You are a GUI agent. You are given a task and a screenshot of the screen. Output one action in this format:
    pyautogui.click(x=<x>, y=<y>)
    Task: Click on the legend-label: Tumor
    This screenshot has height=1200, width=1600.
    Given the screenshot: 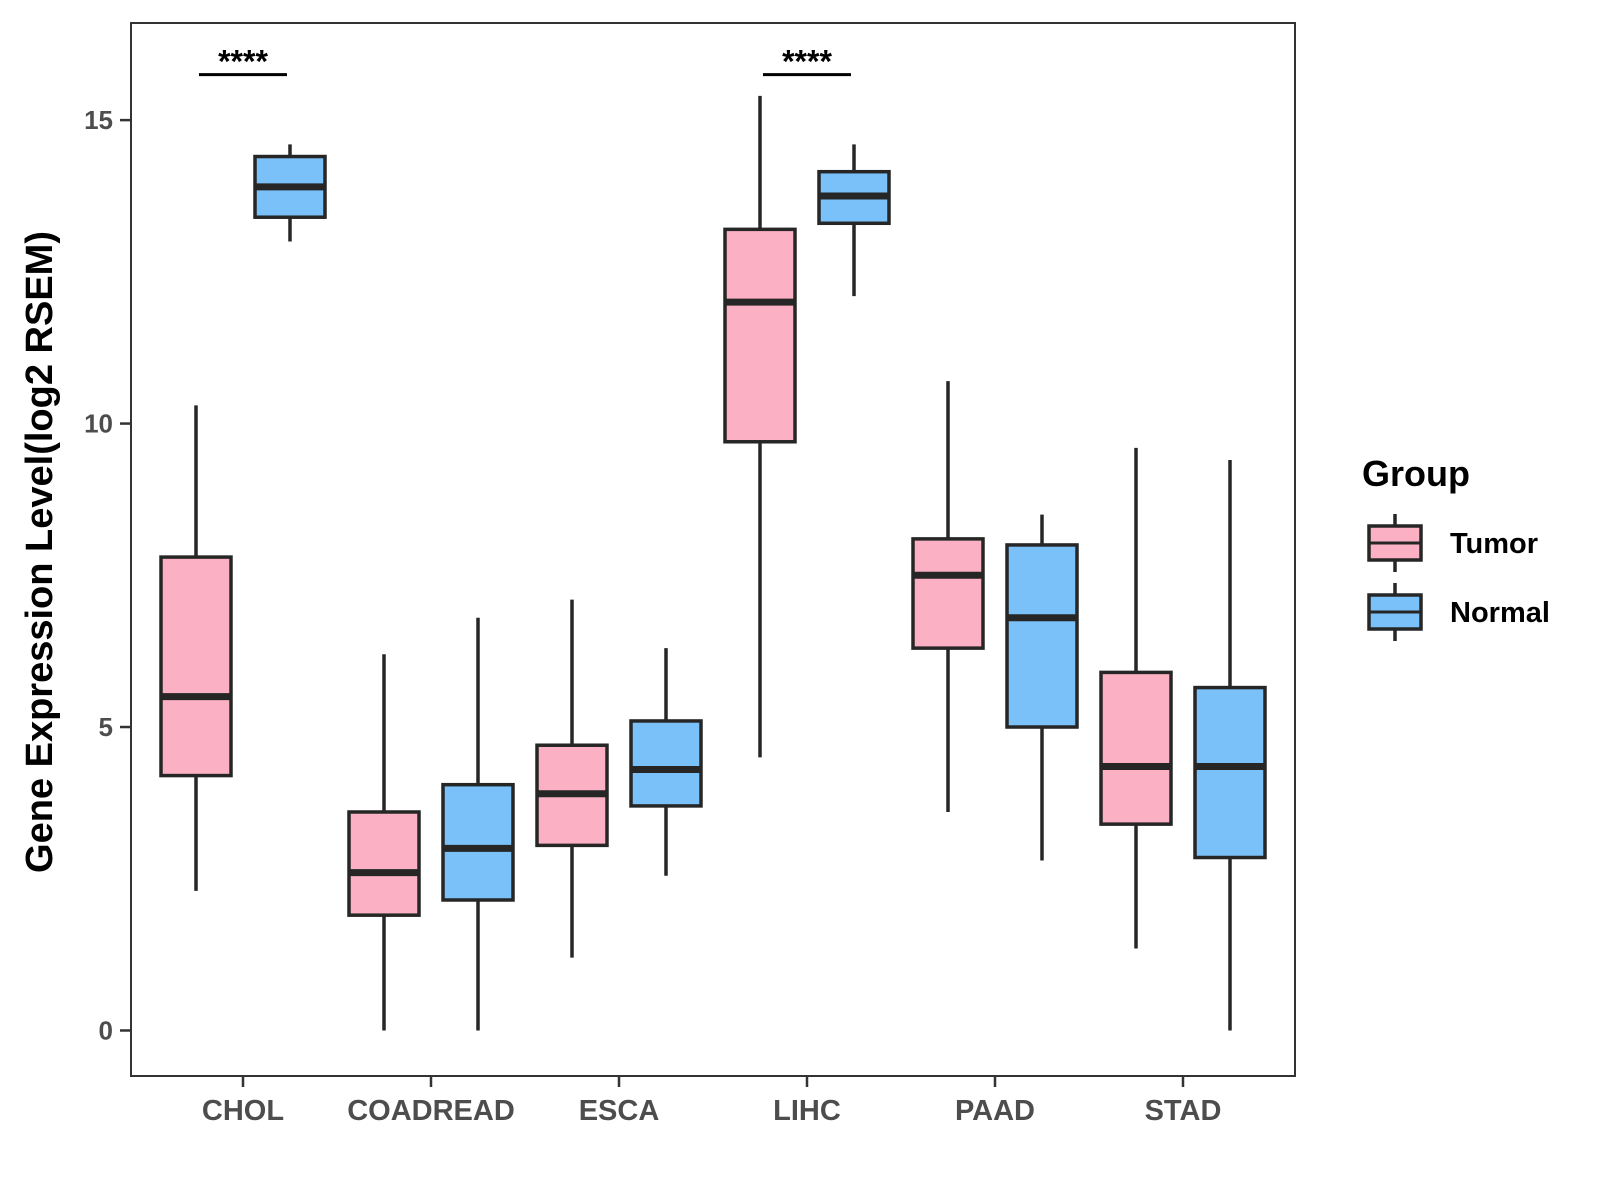 What is the action you would take?
    pyautogui.click(x=1494, y=544)
    